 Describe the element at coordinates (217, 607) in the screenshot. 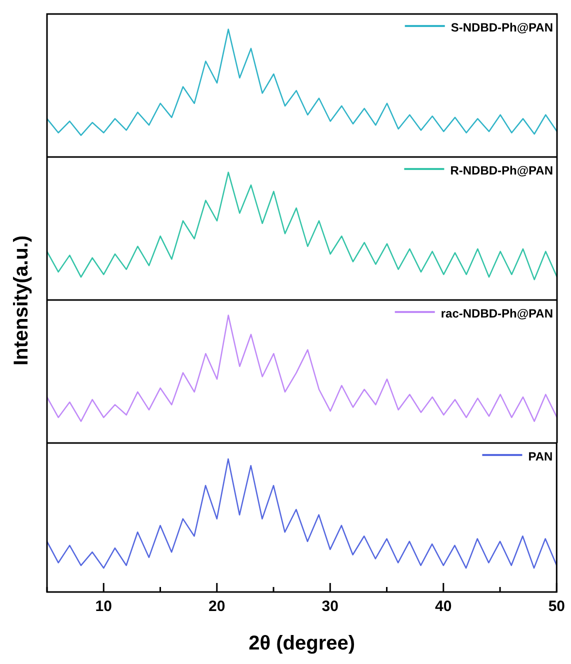

I see `x-tick-label: 20` at that location.